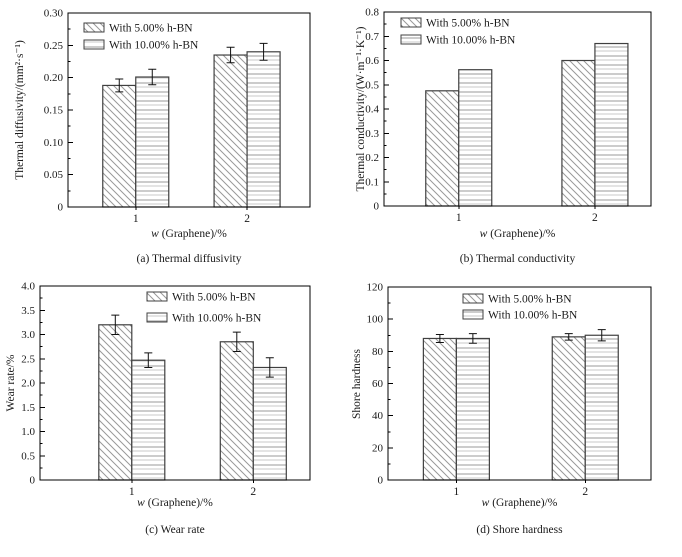 This screenshot has width=682, height=557. What do you see at coordinates (372, 13) in the screenshot?
I see `y-tick-label: 0.8` at bounding box center [372, 13].